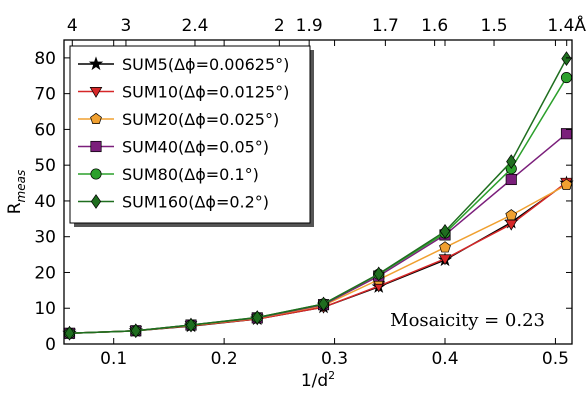 The height and width of the screenshot is (401, 588). I want to click on y-tick-label: 30, so click(45, 238).